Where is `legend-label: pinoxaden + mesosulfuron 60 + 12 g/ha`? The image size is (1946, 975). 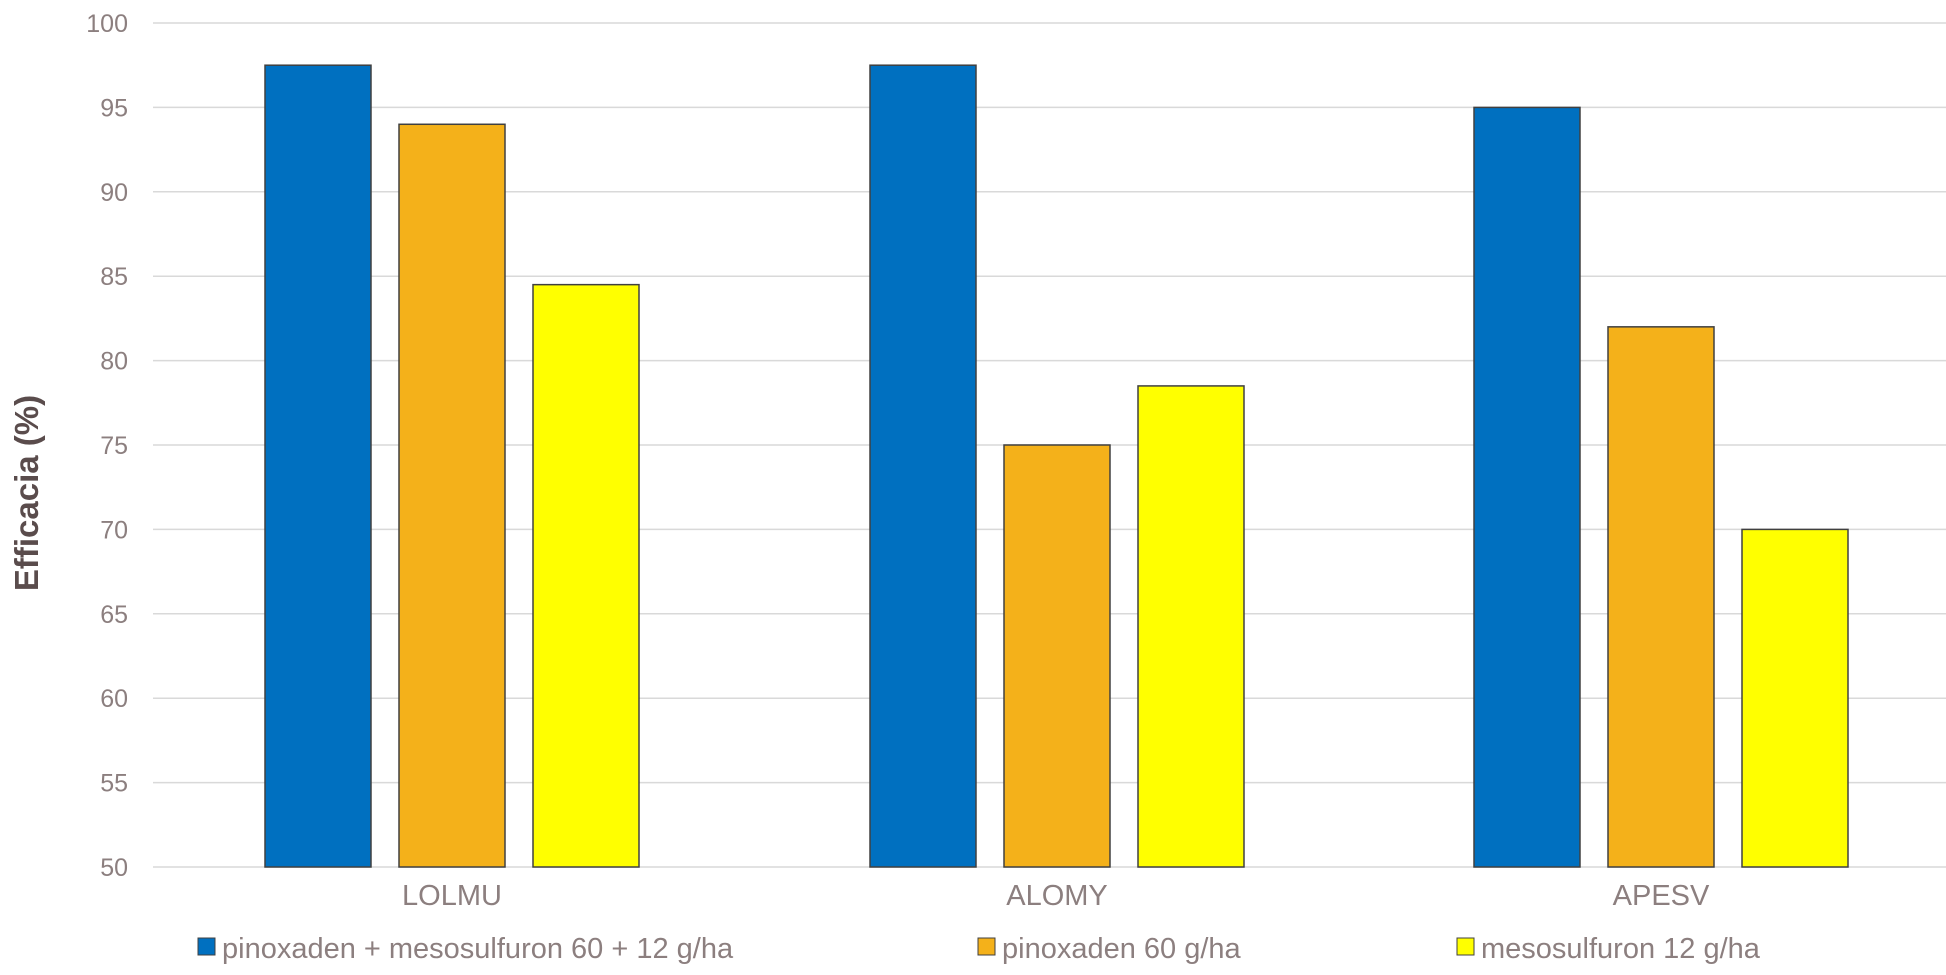
legend-label: pinoxaden + mesosulfuron 60 + 12 g/ha is located at coordinates (478, 949).